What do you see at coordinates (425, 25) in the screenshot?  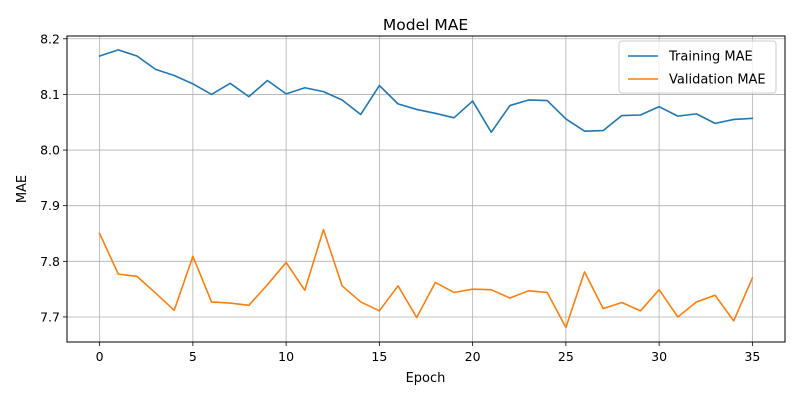 I see `chart-title: Model MAE` at bounding box center [425, 25].